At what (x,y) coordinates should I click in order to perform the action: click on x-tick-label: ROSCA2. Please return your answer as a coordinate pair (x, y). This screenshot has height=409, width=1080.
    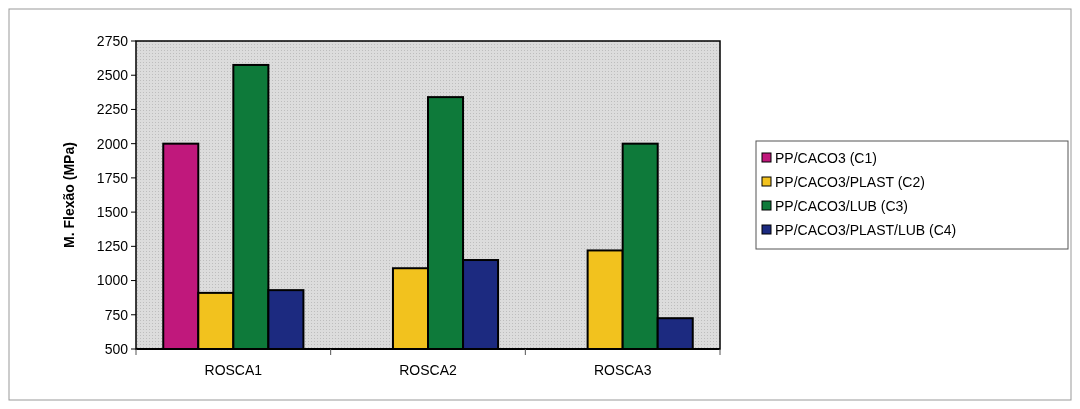
    Looking at the image, I should click on (428, 370).